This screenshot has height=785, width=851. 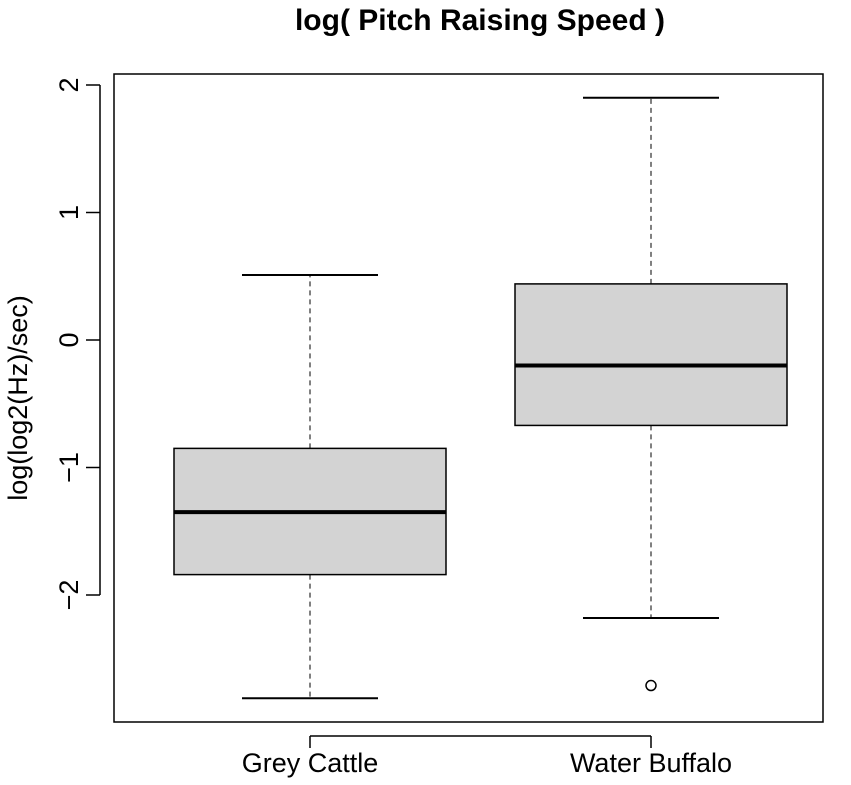 What do you see at coordinates (69, 339) in the screenshot?
I see `y-tick-label: 0` at bounding box center [69, 339].